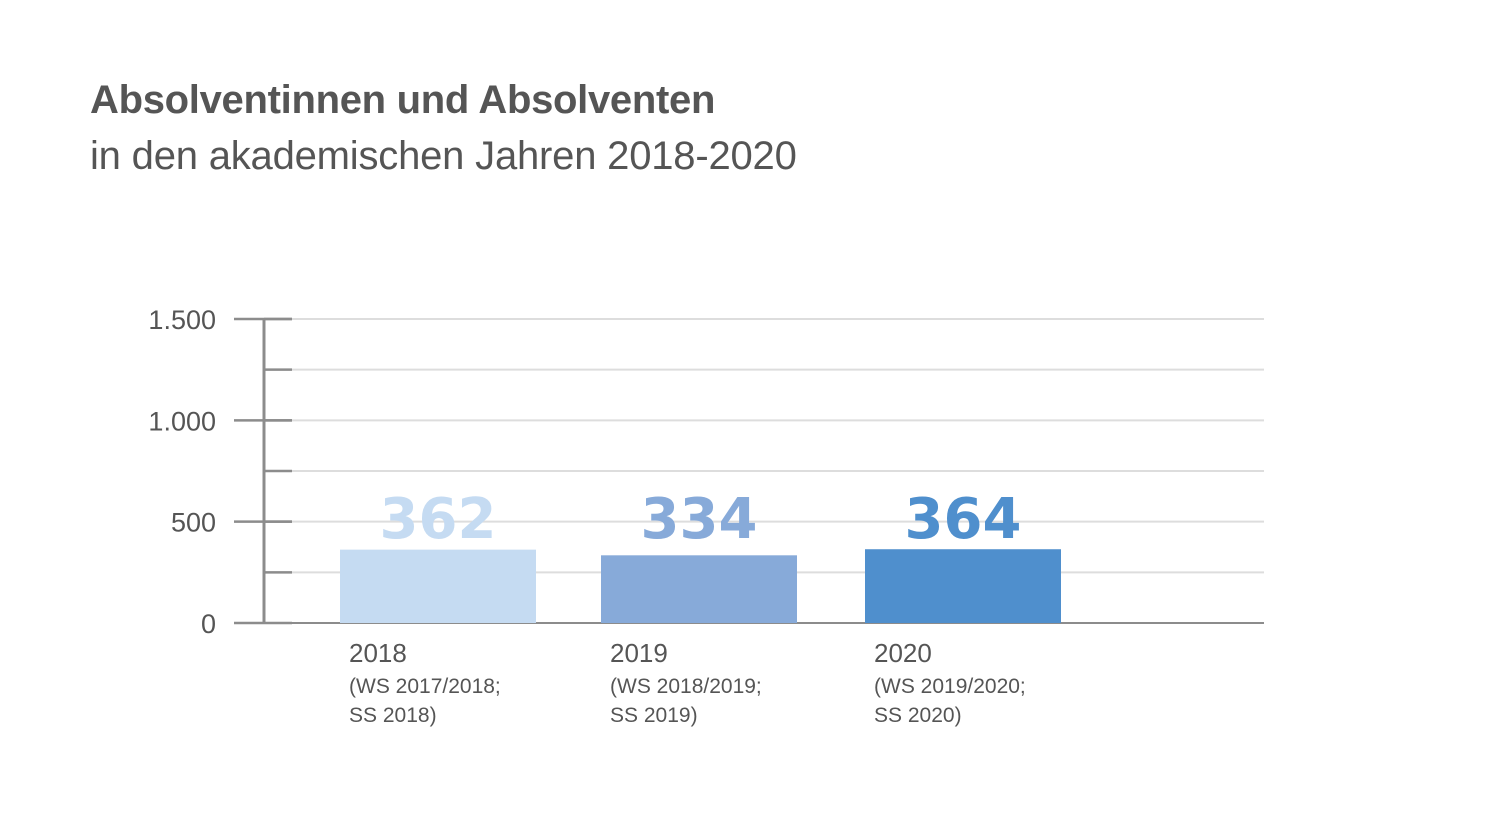  Describe the element at coordinates (438, 586) in the screenshot. I see `bar-2018` at that location.